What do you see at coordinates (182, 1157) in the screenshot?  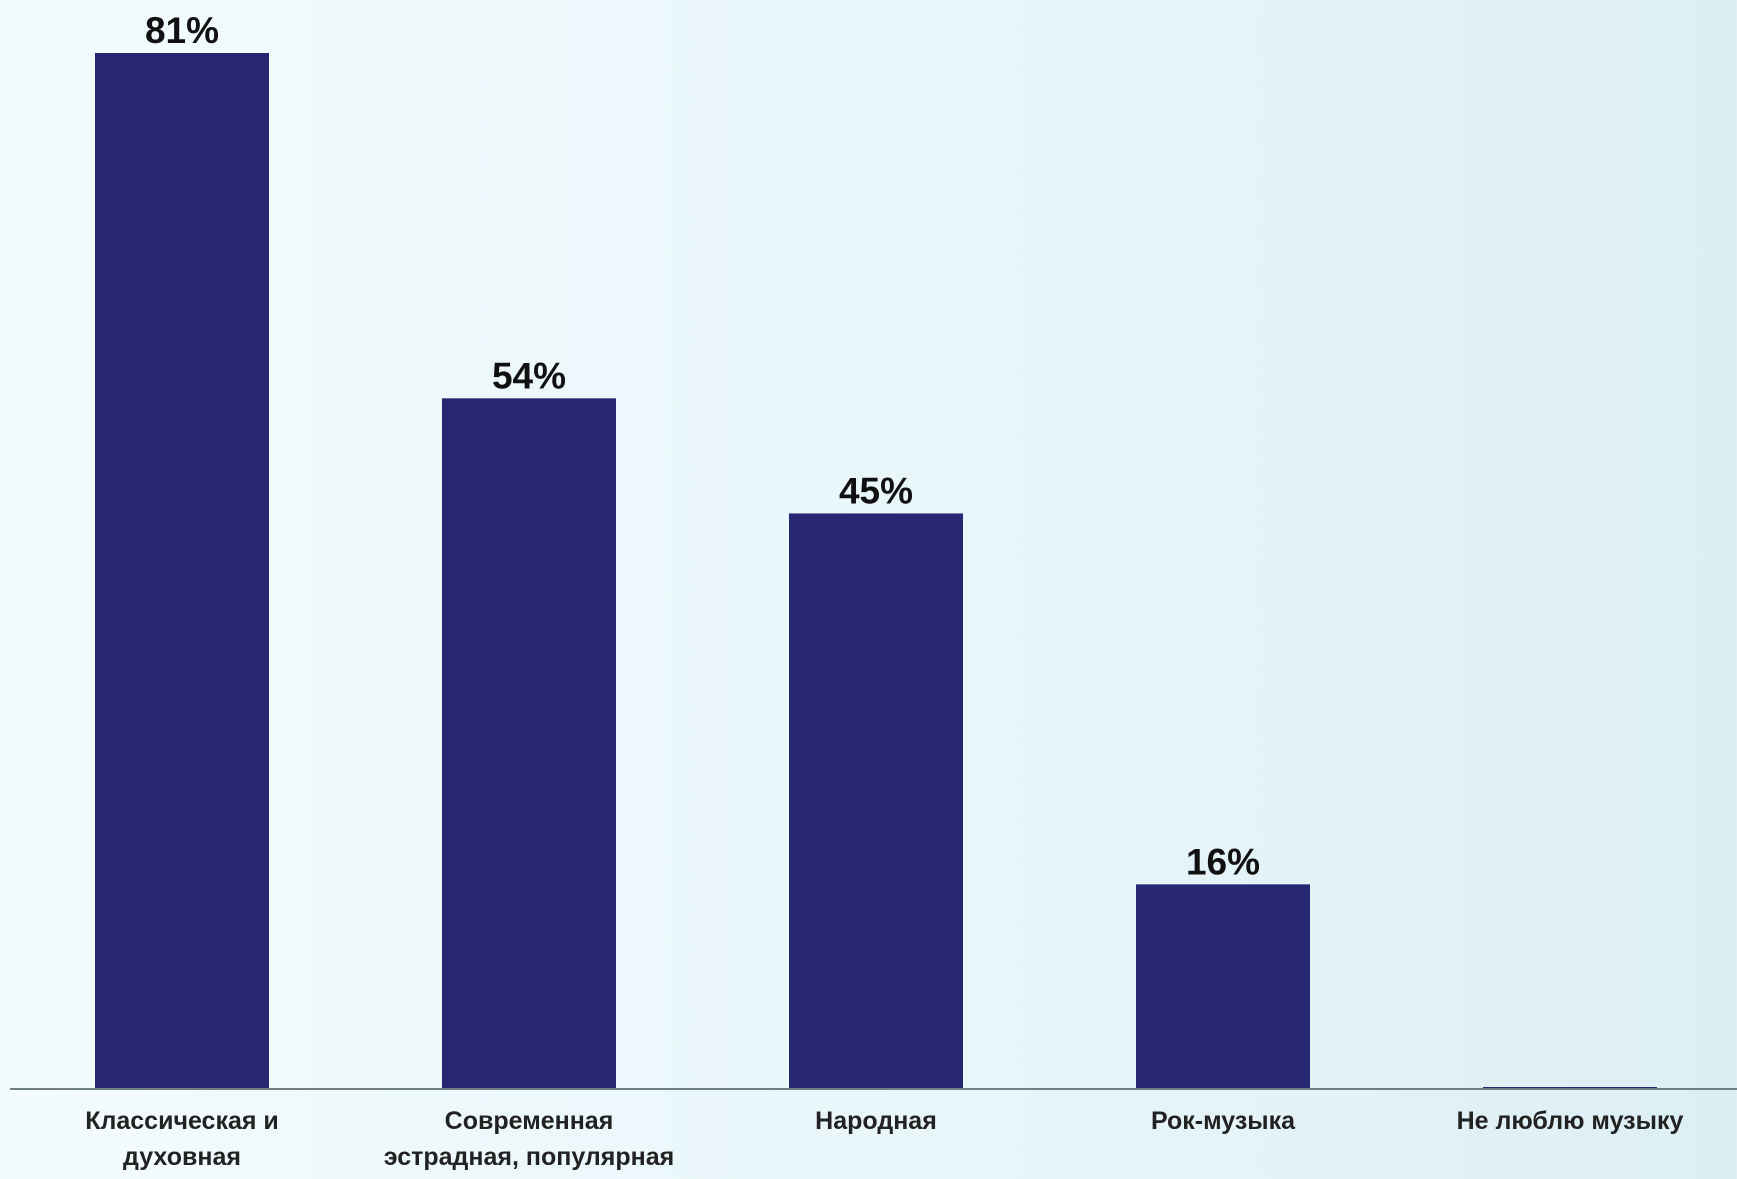 I see `category-label-0-line-1: духовная` at bounding box center [182, 1157].